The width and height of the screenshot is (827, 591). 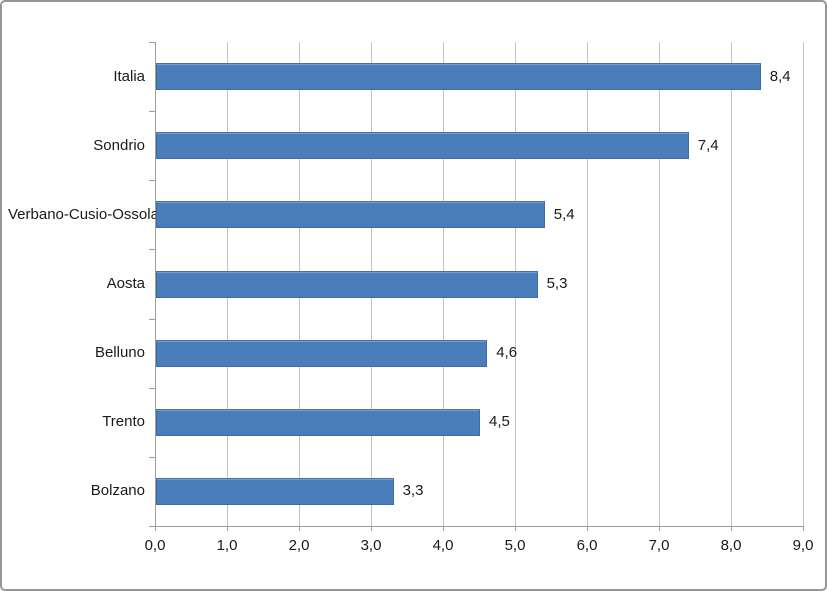 What do you see at coordinates (708, 145) in the screenshot?
I see `value-label: 7,4` at bounding box center [708, 145].